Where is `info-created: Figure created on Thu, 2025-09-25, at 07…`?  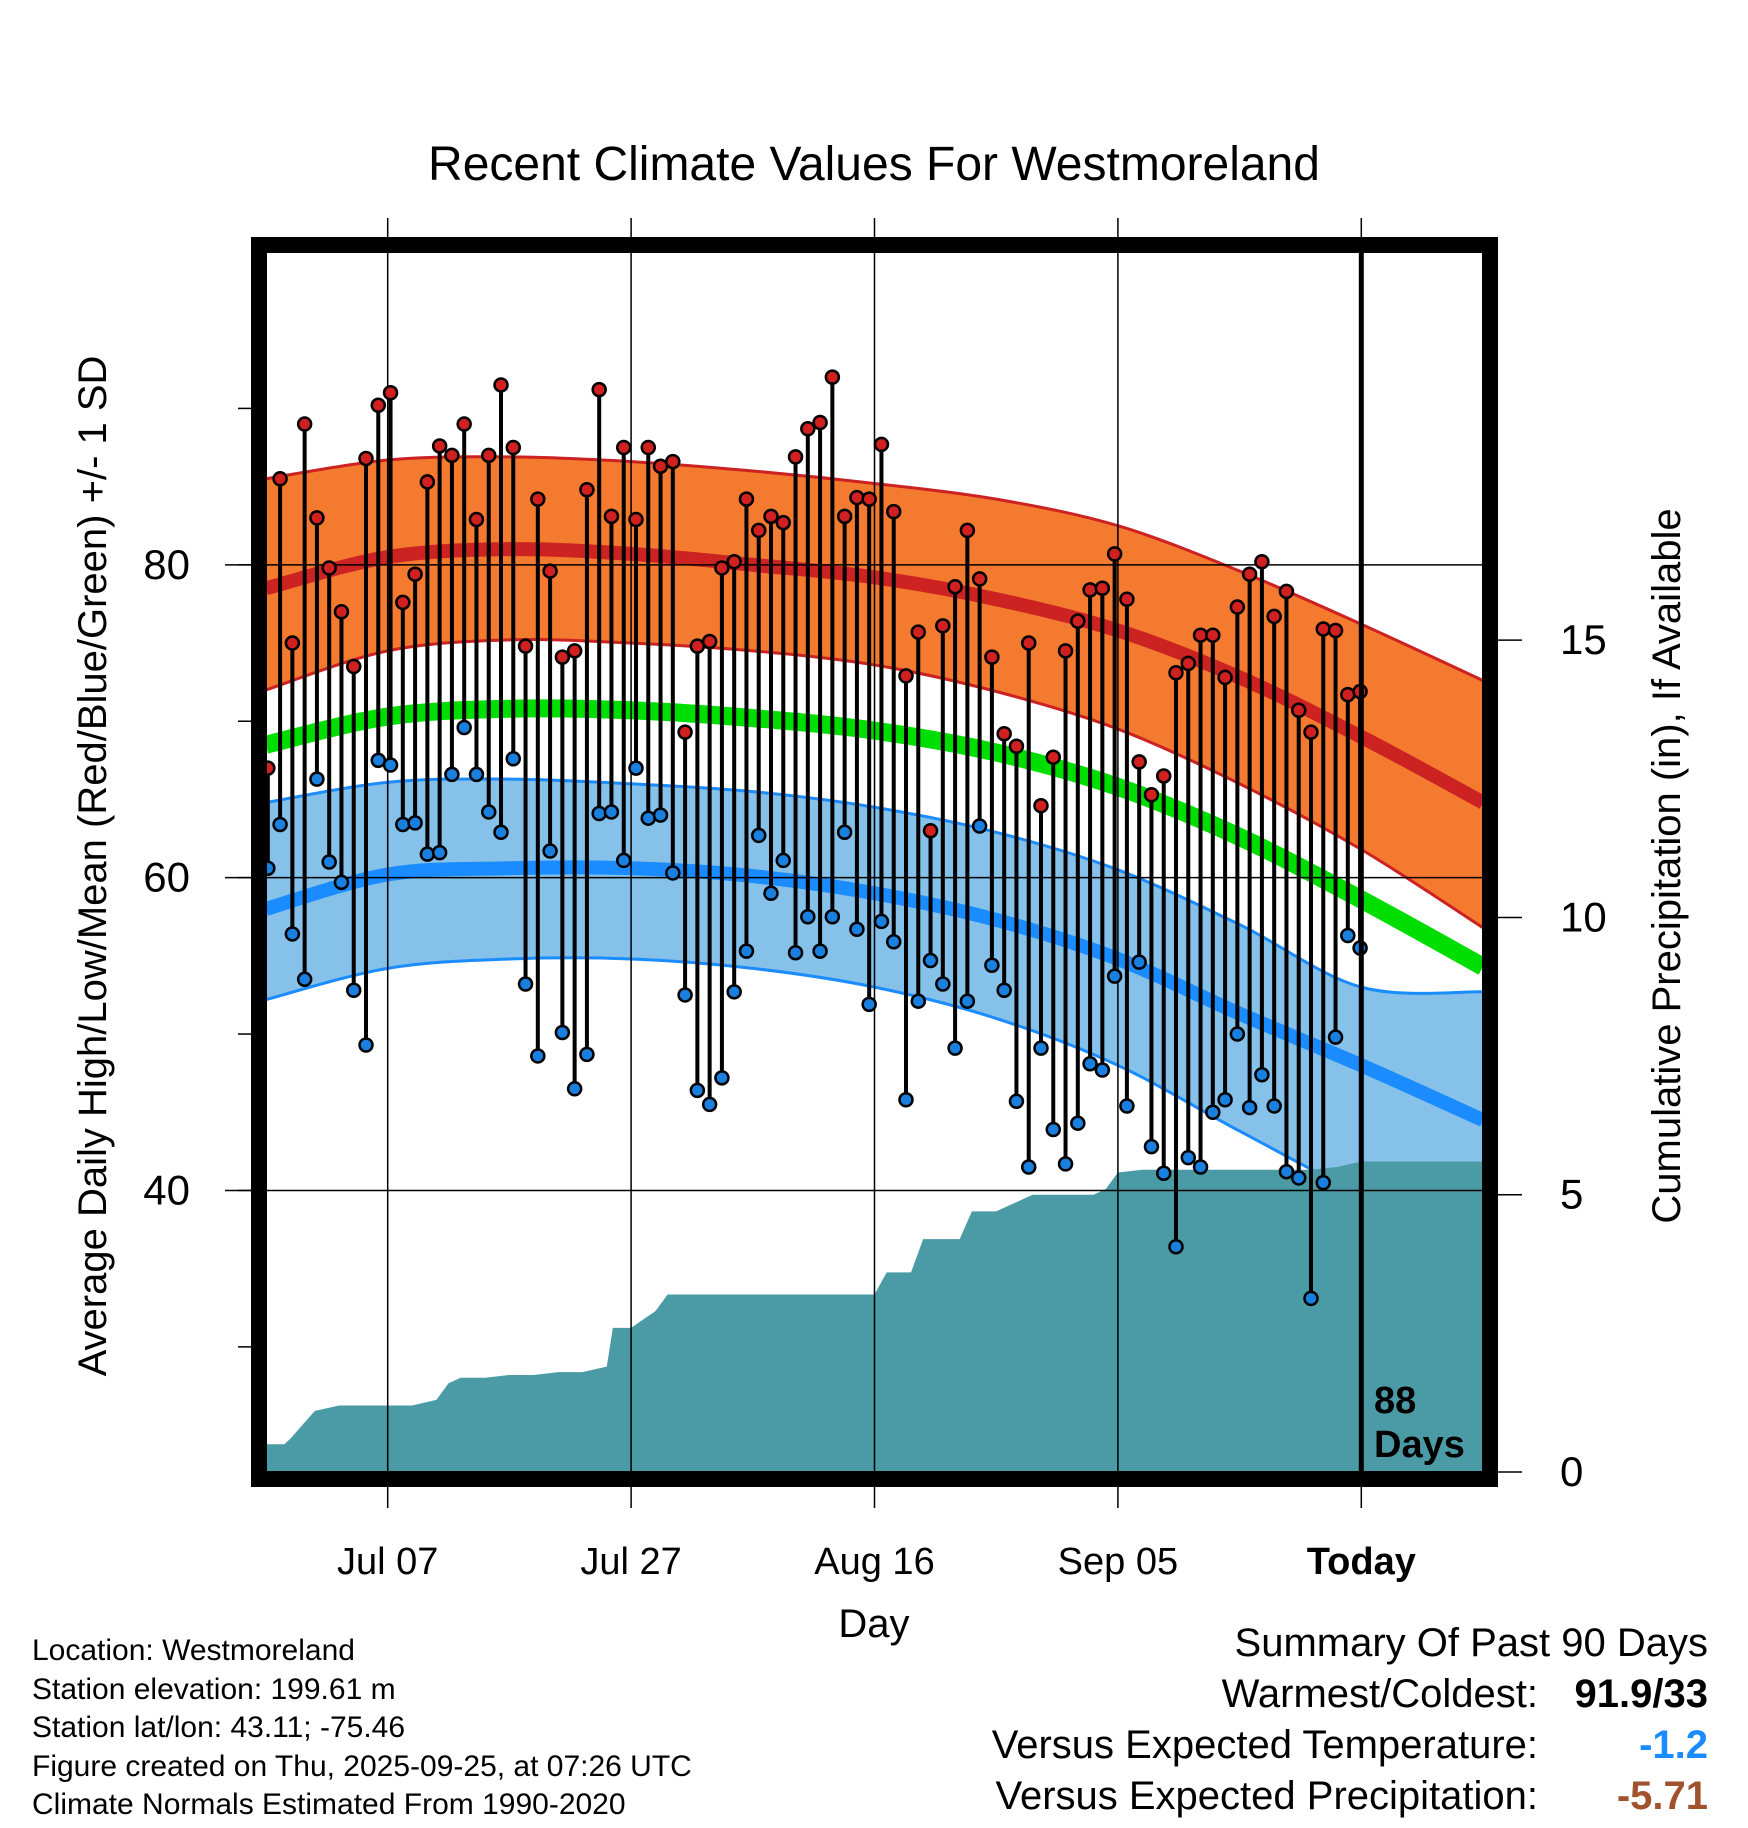
info-created: Figure created on Thu, 2025-09-25, at 07… is located at coordinates (362, 1766).